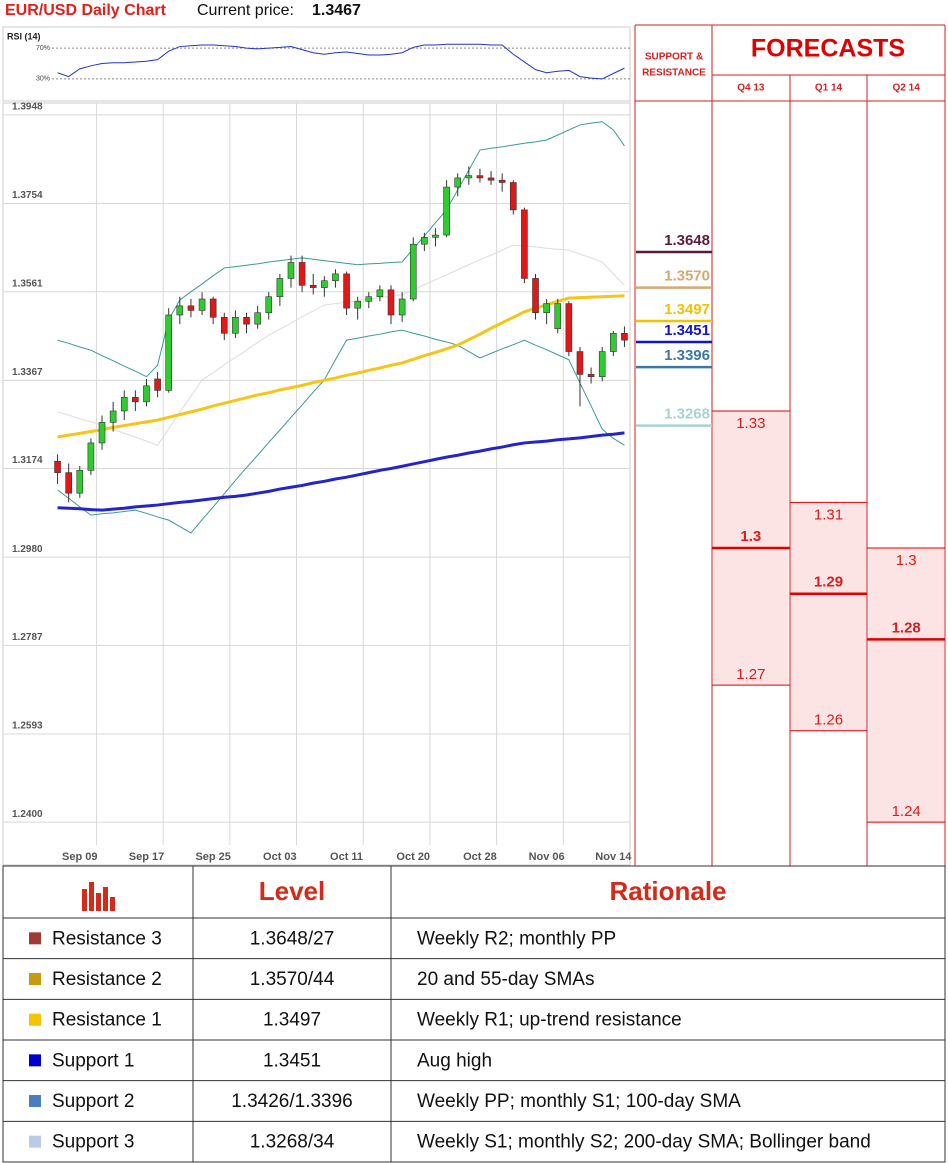  Describe the element at coordinates (751, 88) in the screenshot. I see `quarter-label: Q4 13` at that location.